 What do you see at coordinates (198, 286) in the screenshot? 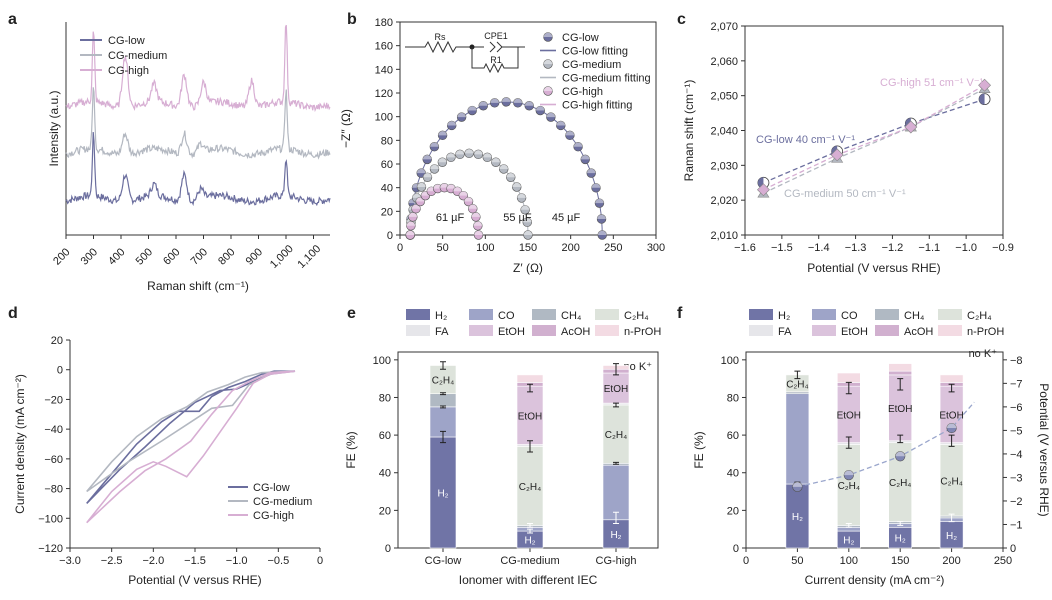
I see `x-axis-title-a: Raman shift (cm⁻¹)` at bounding box center [198, 286].